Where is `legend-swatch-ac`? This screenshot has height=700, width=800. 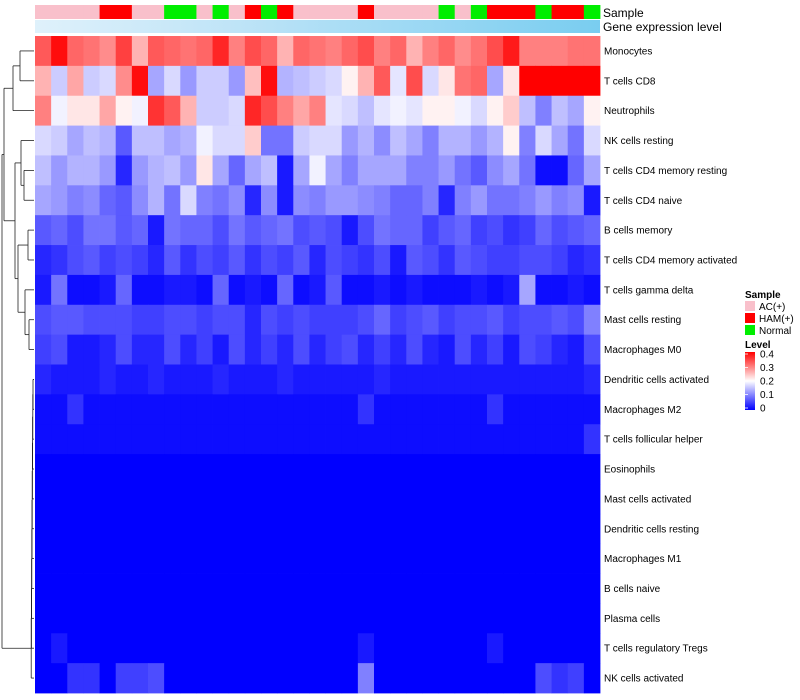
legend-swatch-ac is located at coordinates (750, 306).